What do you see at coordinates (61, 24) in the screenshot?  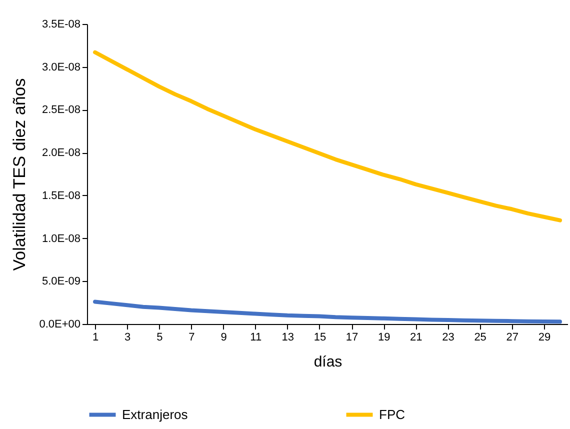 I see `y-tick-label: 3.5E-08` at bounding box center [61, 24].